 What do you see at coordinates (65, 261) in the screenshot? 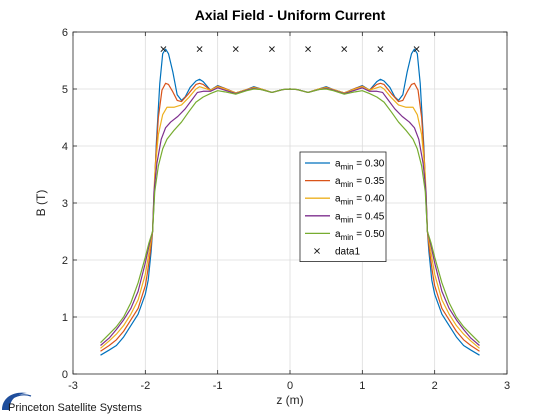
I see `y-tick-label-2: 2` at bounding box center [65, 261].